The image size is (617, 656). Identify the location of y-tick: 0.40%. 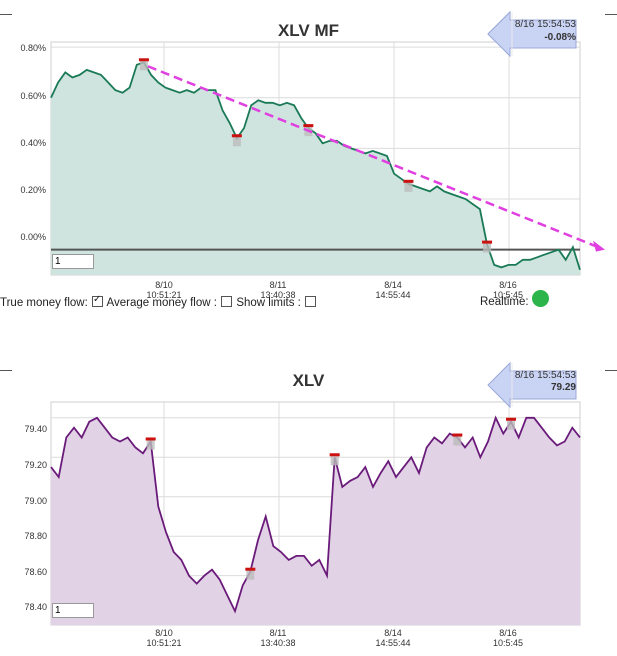
(33, 143).